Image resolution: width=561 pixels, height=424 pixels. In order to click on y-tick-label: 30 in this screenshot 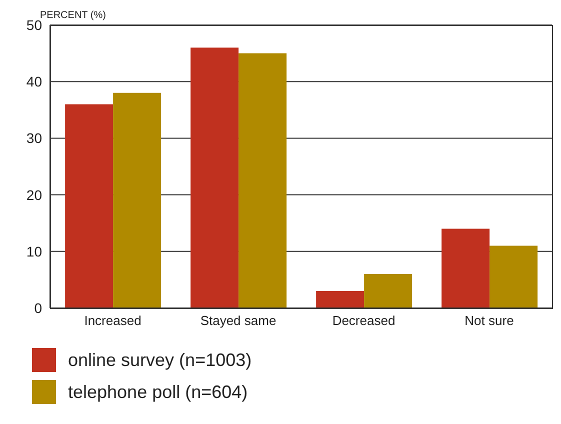, I will do `click(34, 138)`.